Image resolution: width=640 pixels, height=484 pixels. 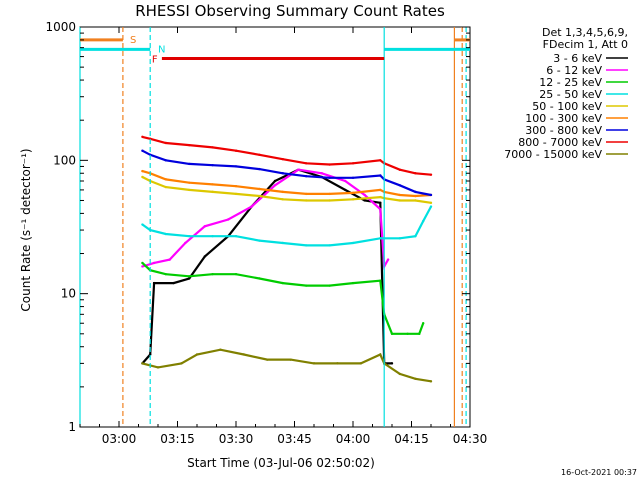 I want to click on x-tick-label-0: 03:00, so click(x=119, y=439).